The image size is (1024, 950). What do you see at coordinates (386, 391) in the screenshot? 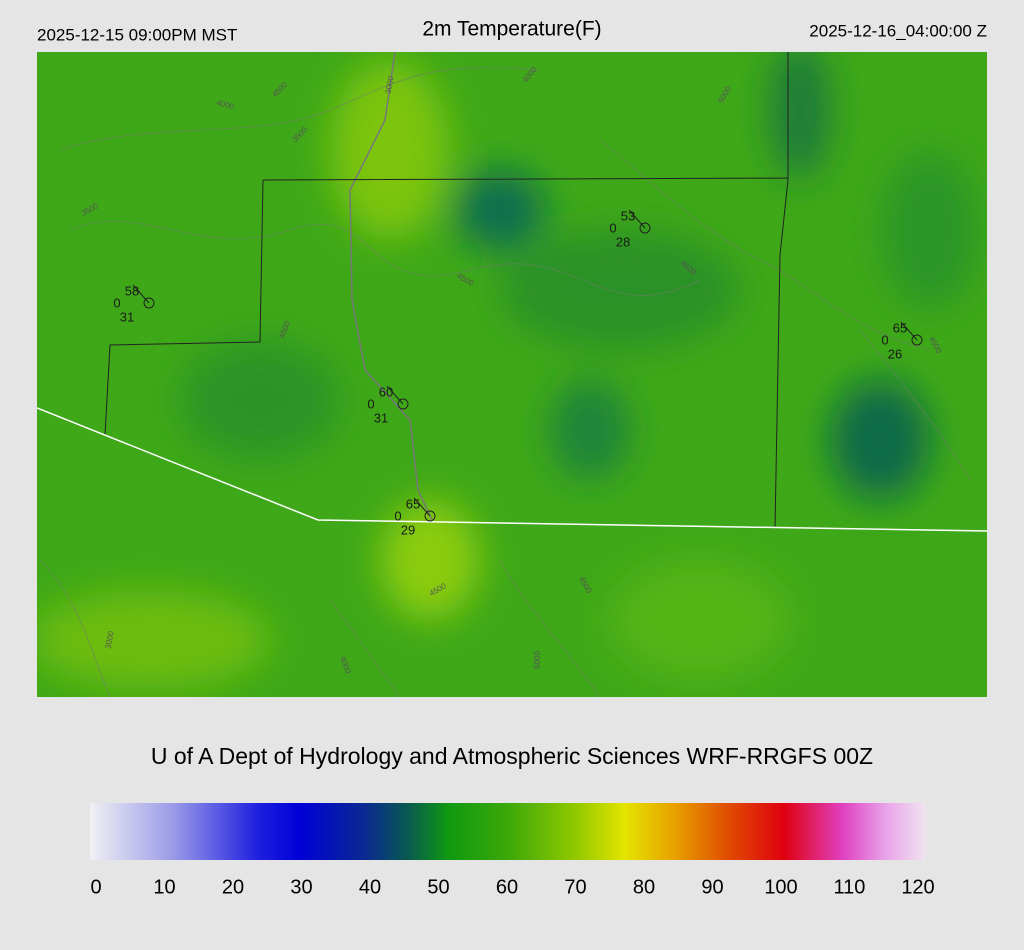
I see `temperature: 60` at bounding box center [386, 391].